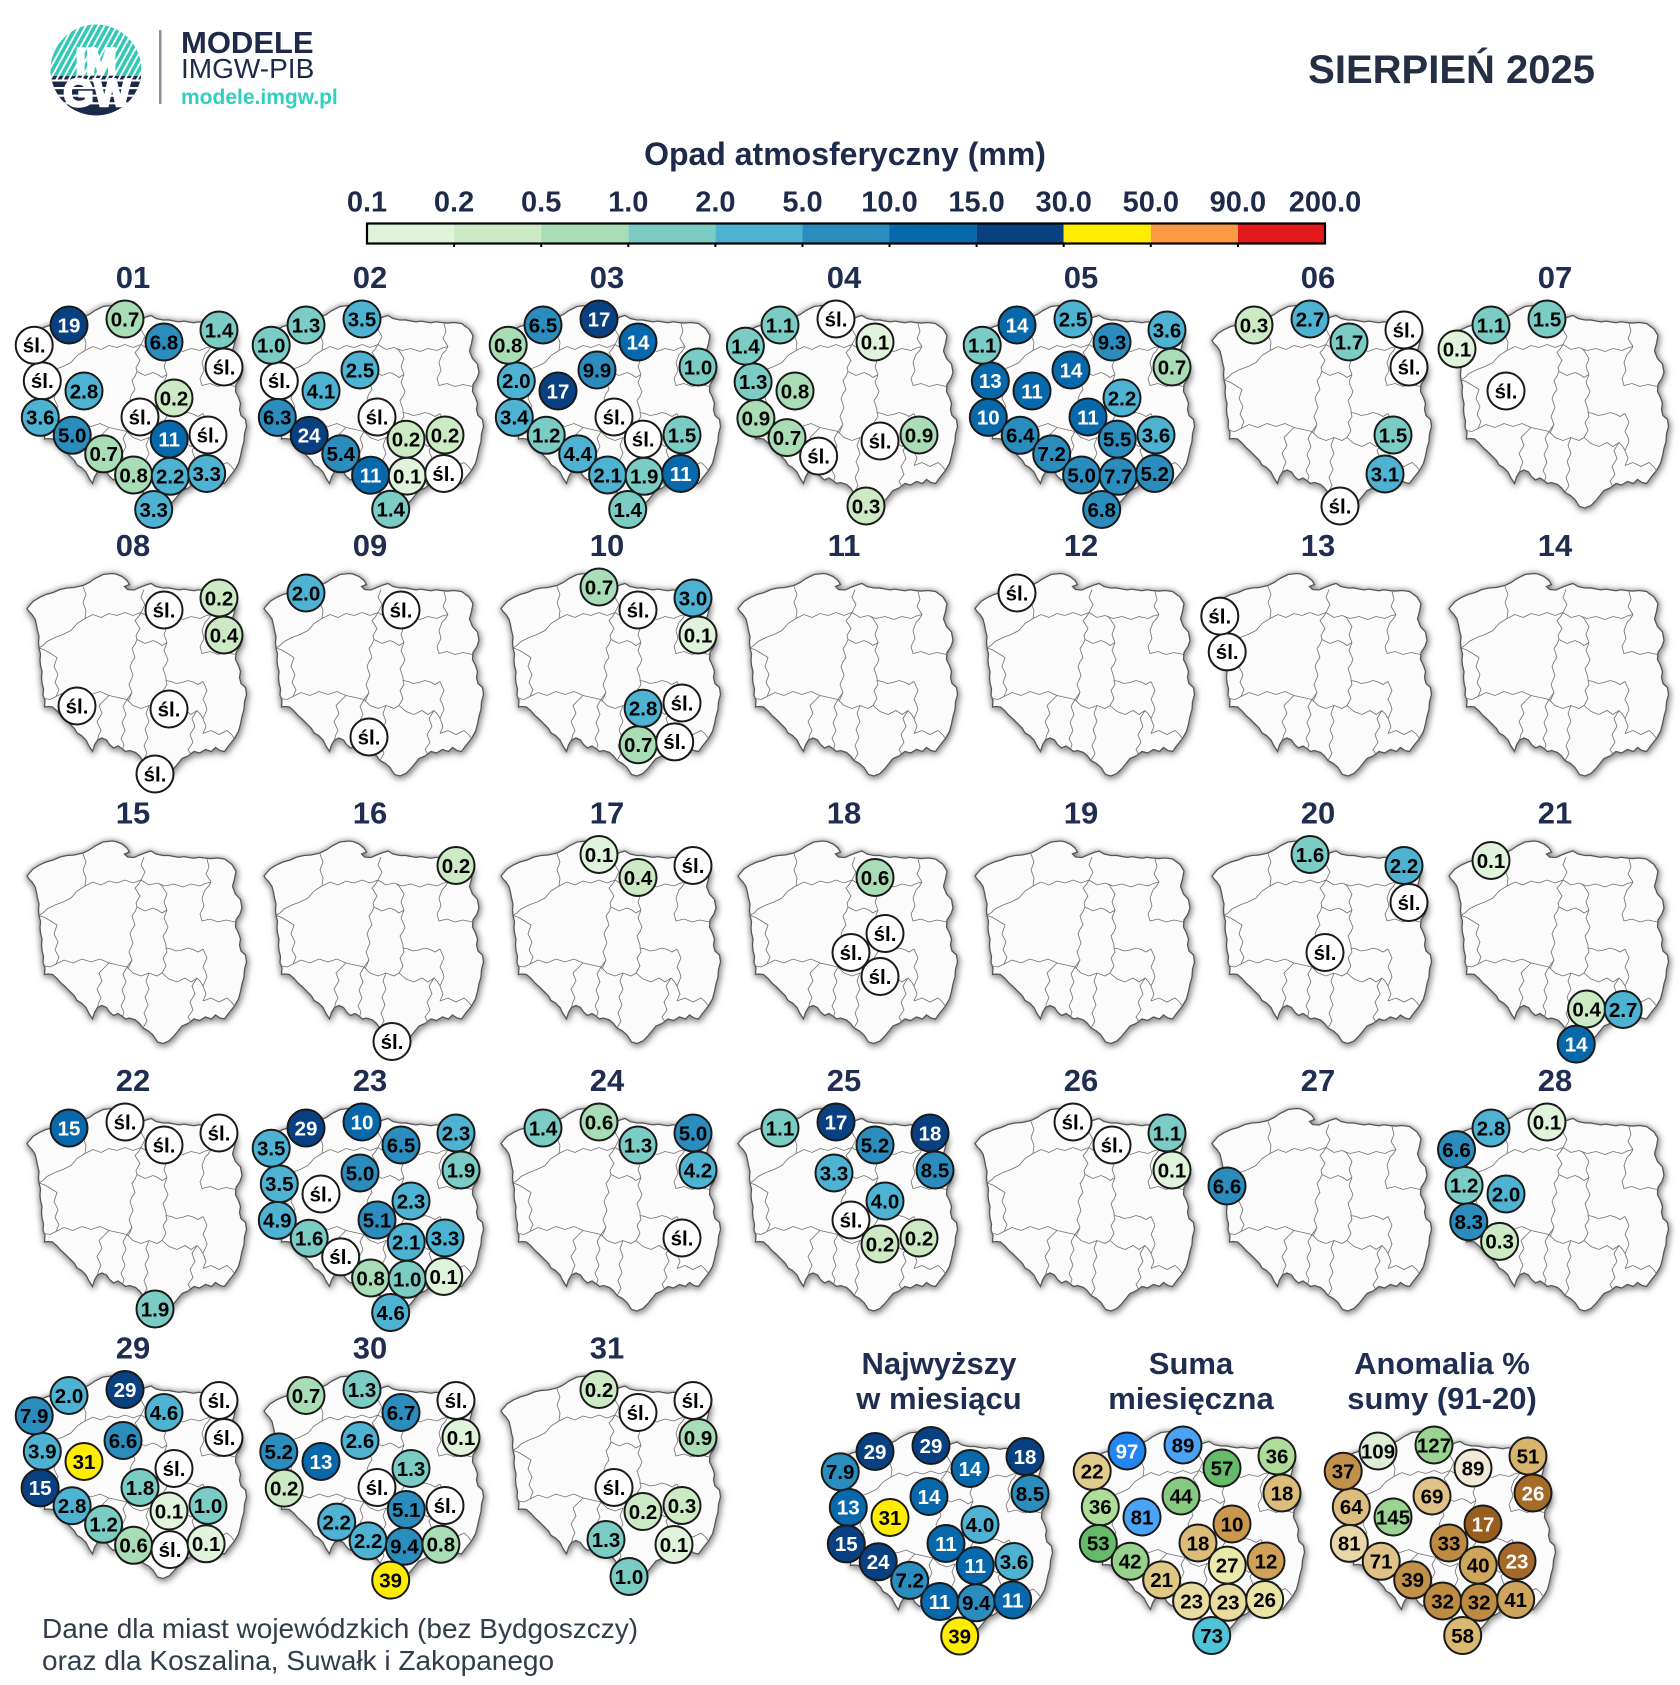  Describe the element at coordinates (1555, 277) in the screenshot. I see `svg-text: 07` at that location.